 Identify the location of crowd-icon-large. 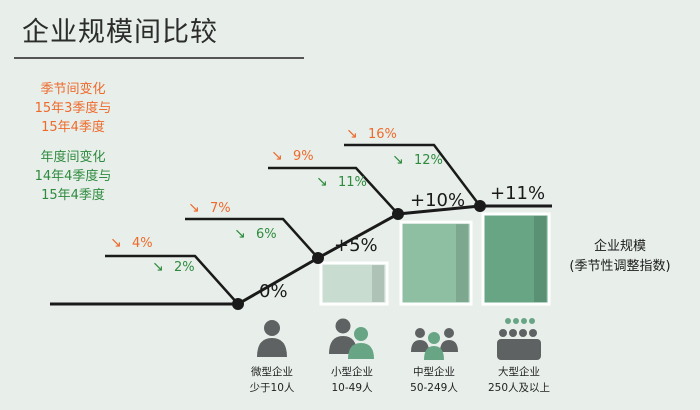
(519, 339).